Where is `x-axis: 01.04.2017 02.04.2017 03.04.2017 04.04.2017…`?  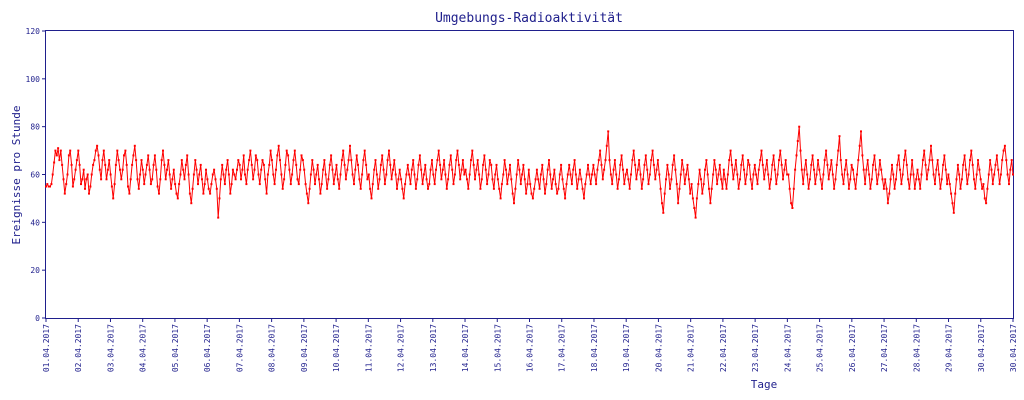 x-axis: 01.04.2017 02.04.2017 03.04.2017 04.04.2017… is located at coordinates (530, 345).